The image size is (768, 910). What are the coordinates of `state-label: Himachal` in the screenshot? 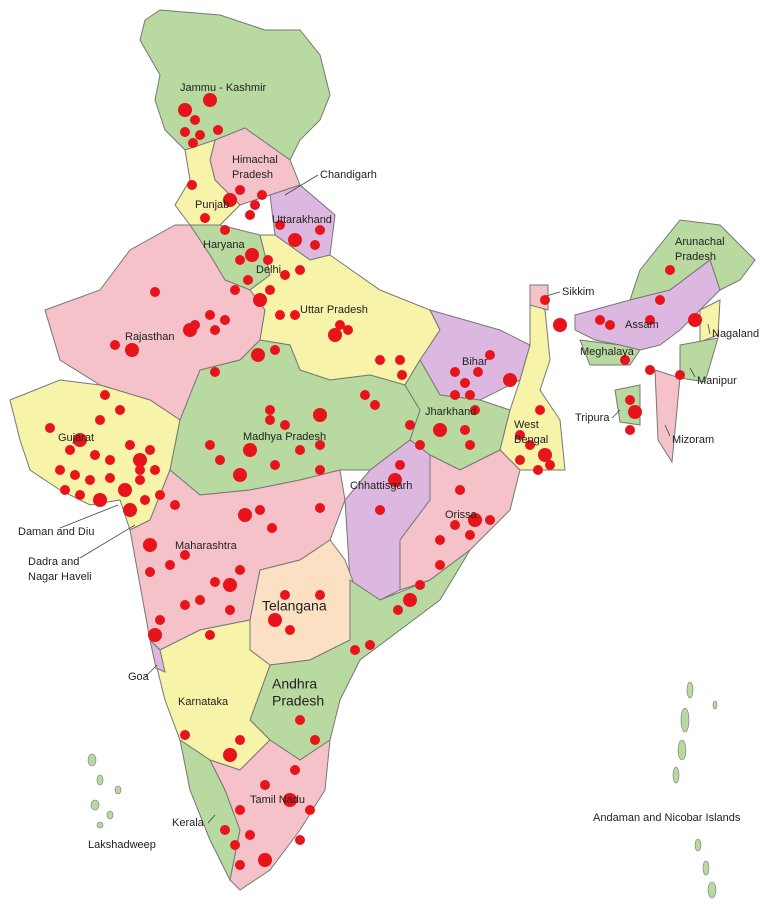 It's located at (255, 160).